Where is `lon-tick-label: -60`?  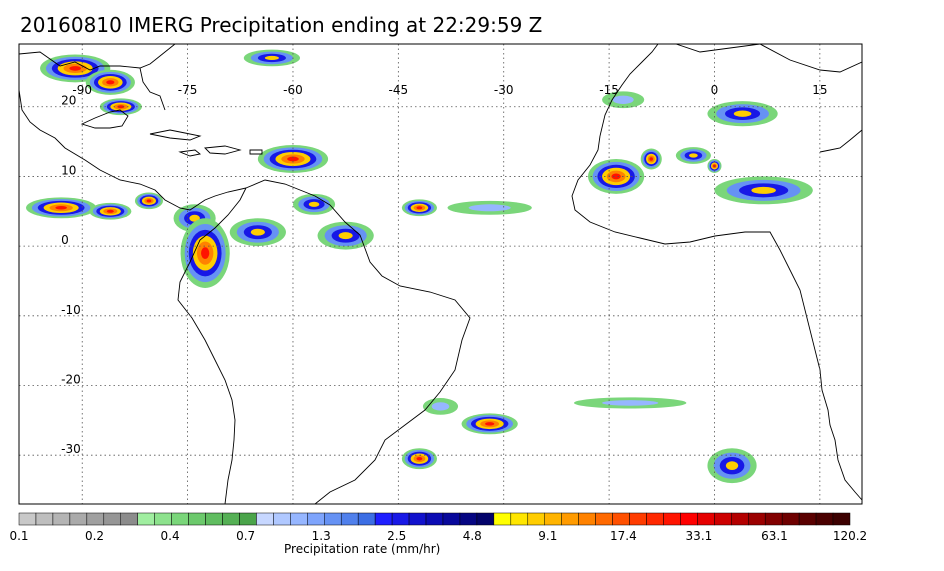 lon-tick-label: -60 is located at coordinates (293, 90).